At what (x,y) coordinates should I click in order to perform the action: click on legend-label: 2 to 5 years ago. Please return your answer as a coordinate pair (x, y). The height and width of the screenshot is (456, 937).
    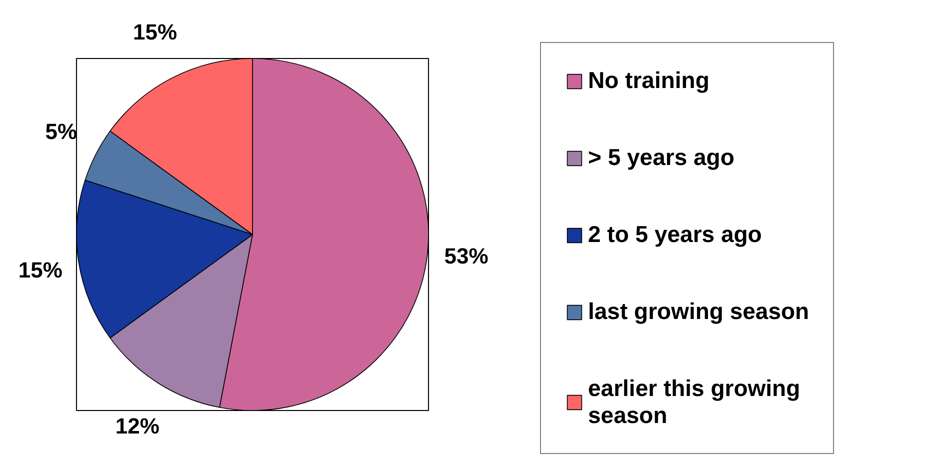
    Looking at the image, I should click on (675, 234).